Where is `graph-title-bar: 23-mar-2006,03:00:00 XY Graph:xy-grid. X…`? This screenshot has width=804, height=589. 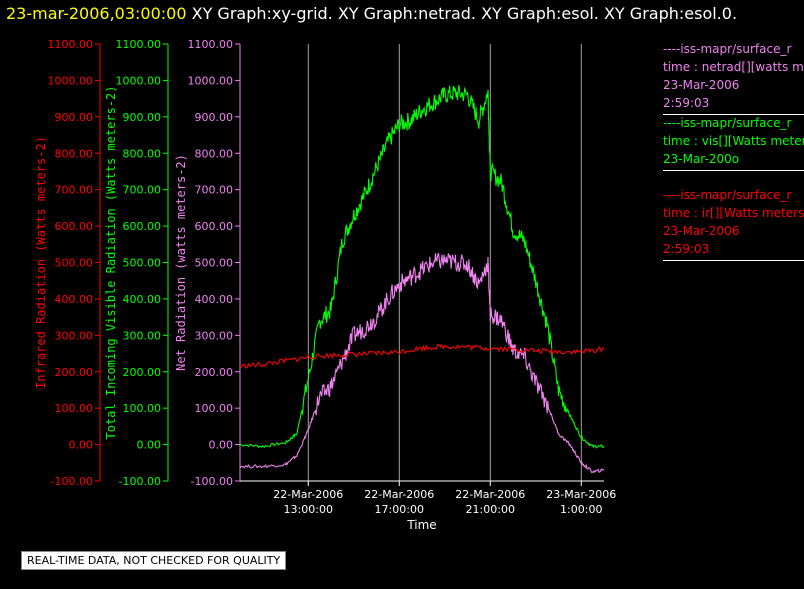 graph-title-bar: 23-mar-2006,03:00:00 XY Graph:xy-grid. X… is located at coordinates (371, 13).